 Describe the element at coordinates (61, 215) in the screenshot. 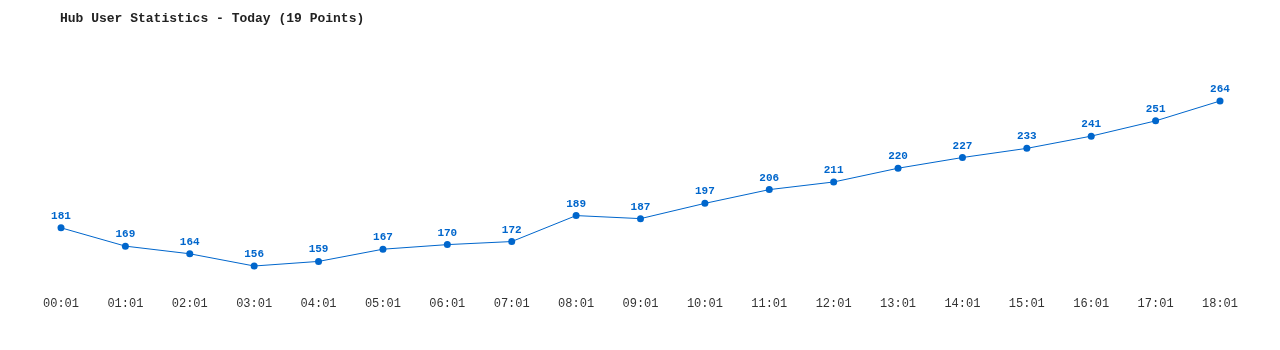

I see `data-label: 181` at that location.